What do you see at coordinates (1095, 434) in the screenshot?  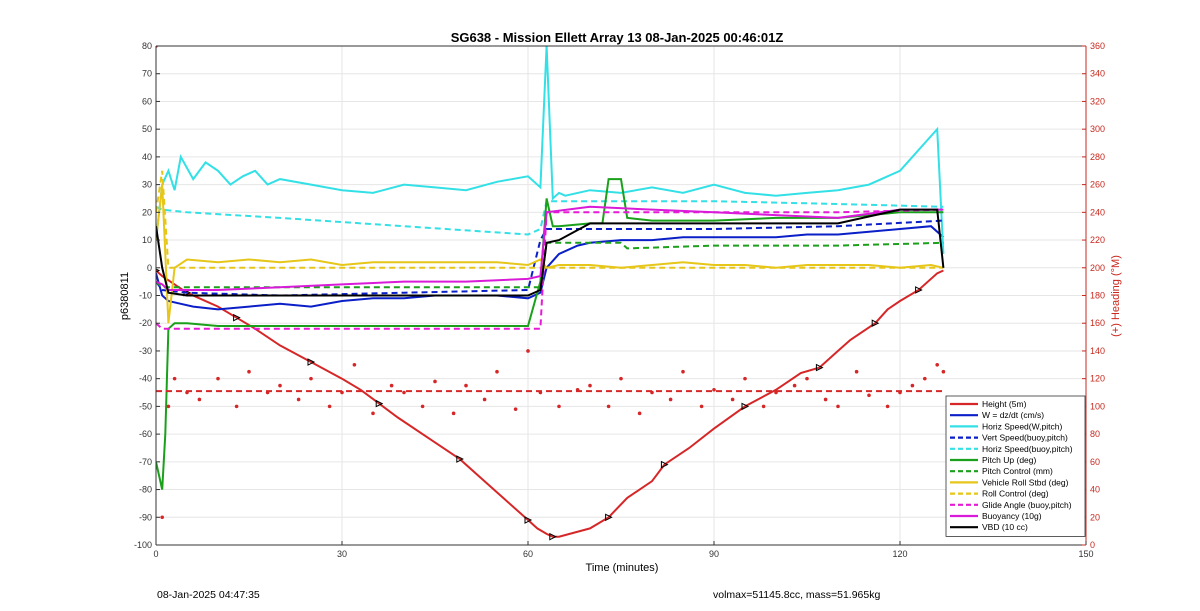 I see `y-tick-label-right: 80` at bounding box center [1095, 434].